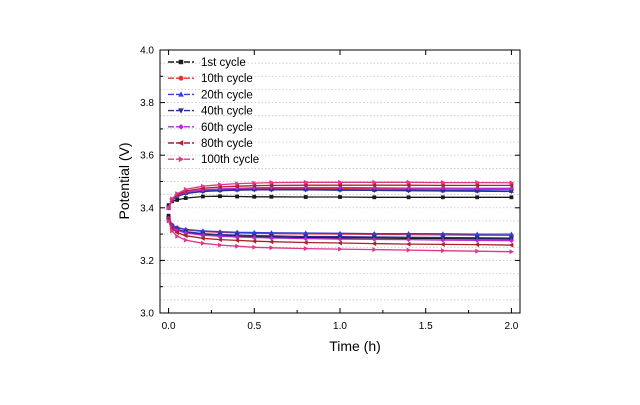 Image resolution: width=640 pixels, height=405 pixels. I want to click on legend-item: 20th cycle, so click(210, 95).